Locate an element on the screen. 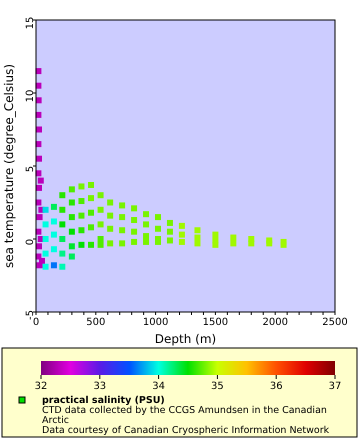 This screenshot has width=360, height=440. x-tick-label: 2500 is located at coordinates (335, 322).